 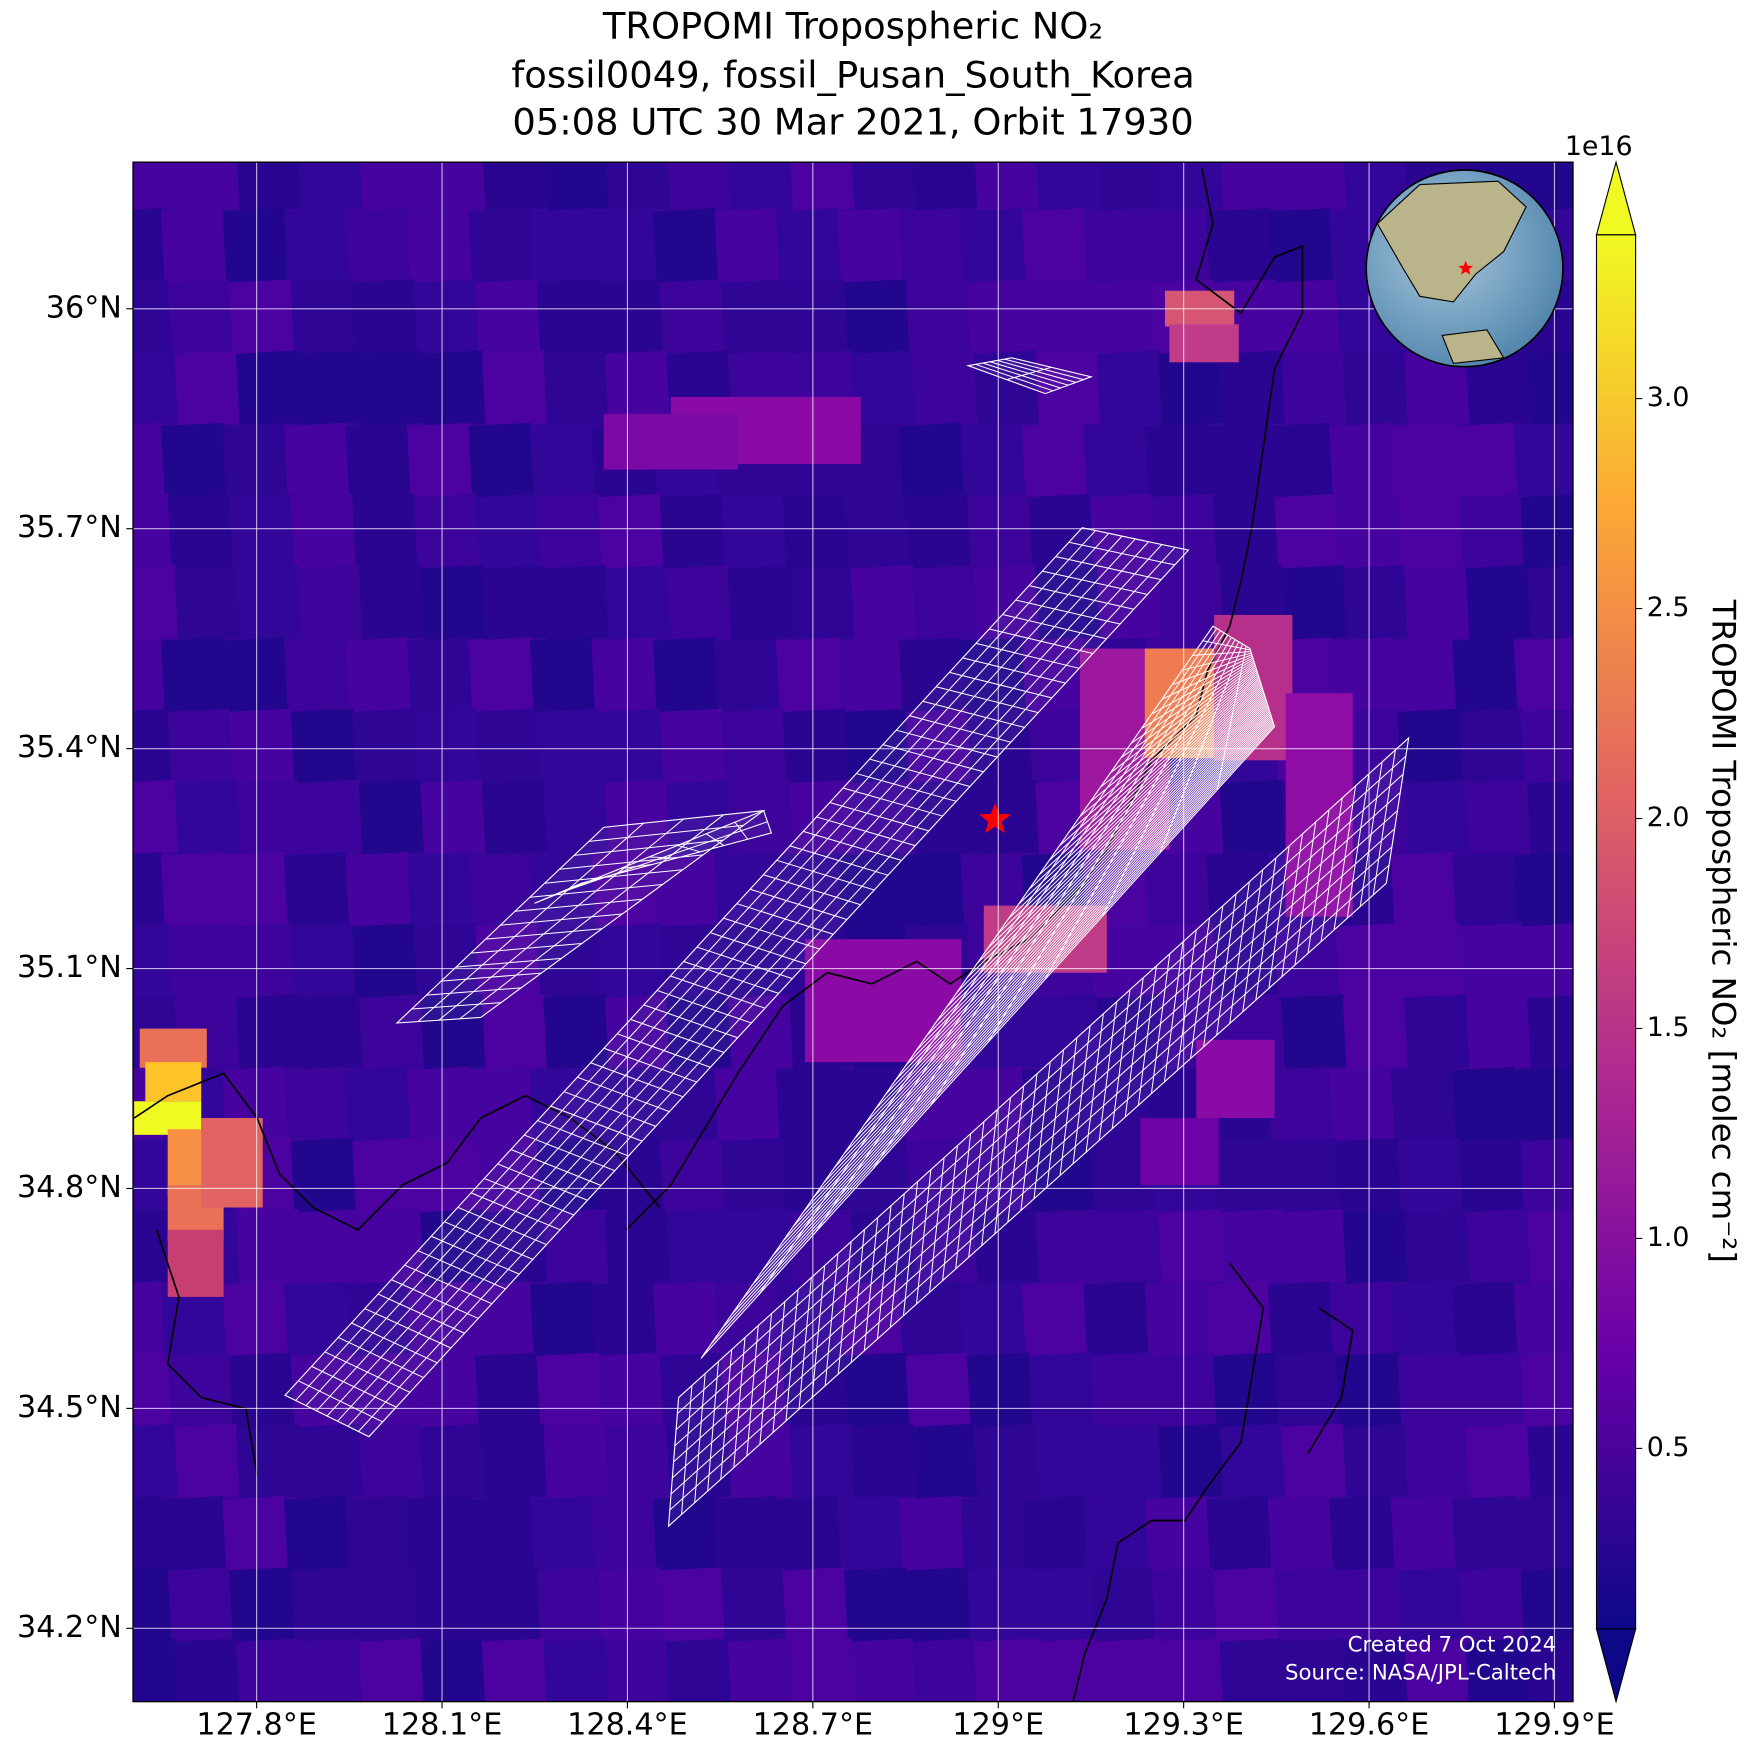 I want to click on colorbar-offset: 1e16, so click(x=1599, y=146).